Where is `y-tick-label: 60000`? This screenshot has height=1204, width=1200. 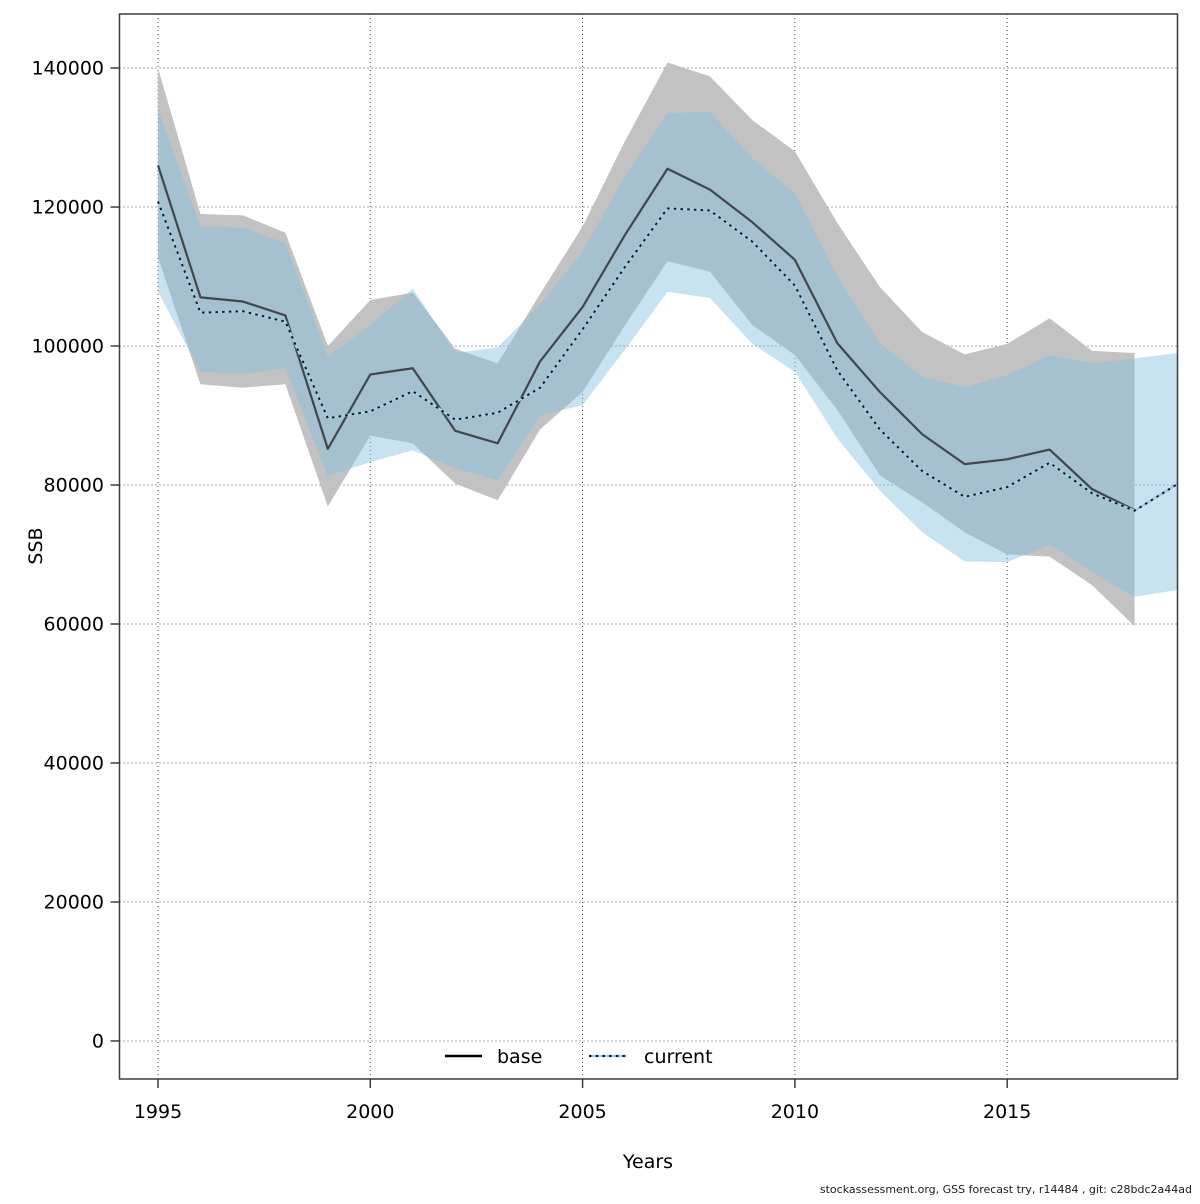 y-tick-label: 60000 is located at coordinates (74, 625).